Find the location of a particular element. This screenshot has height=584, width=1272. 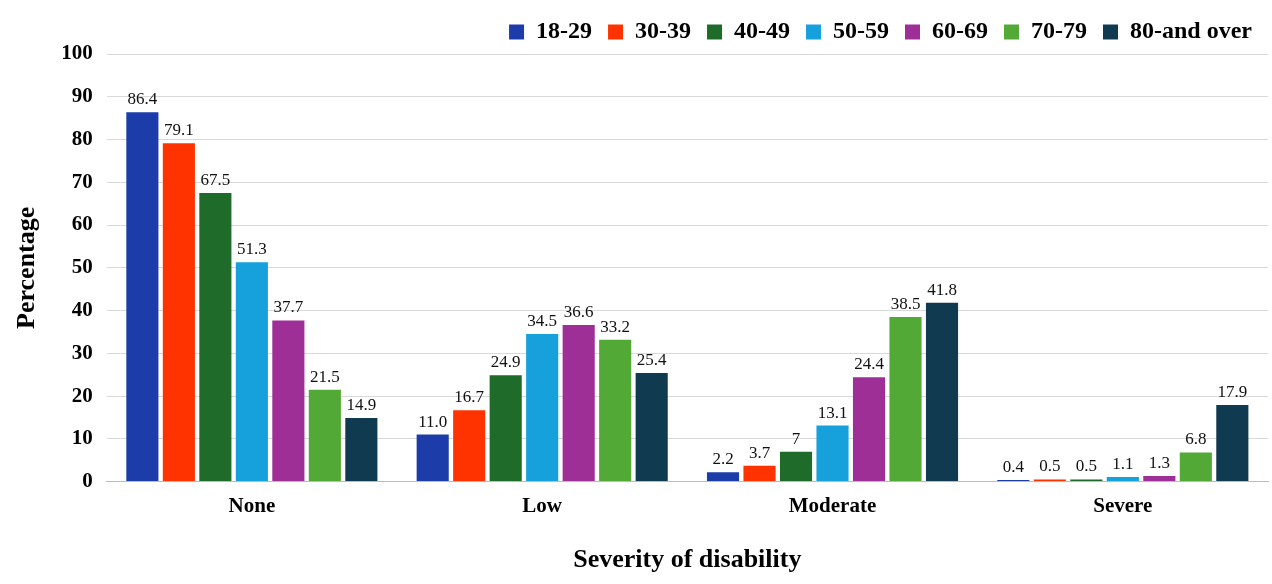

data-label: 3.7 is located at coordinates (759, 452).